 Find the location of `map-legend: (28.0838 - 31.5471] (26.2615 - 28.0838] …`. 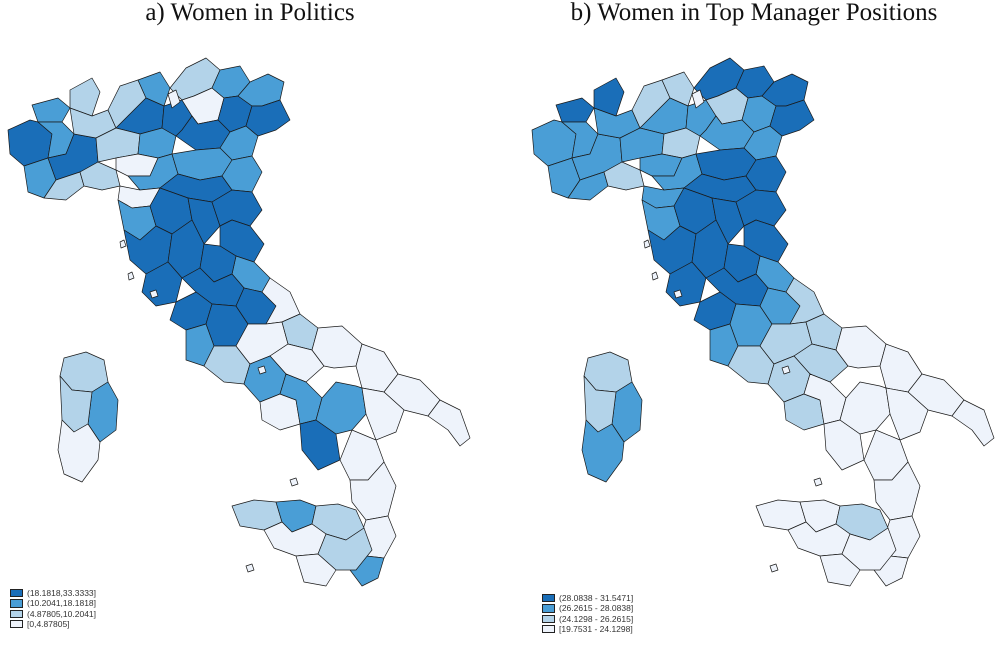

map-legend: (28.0838 - 31.5471] (26.2615 - 28.0838] … is located at coordinates (587, 613).